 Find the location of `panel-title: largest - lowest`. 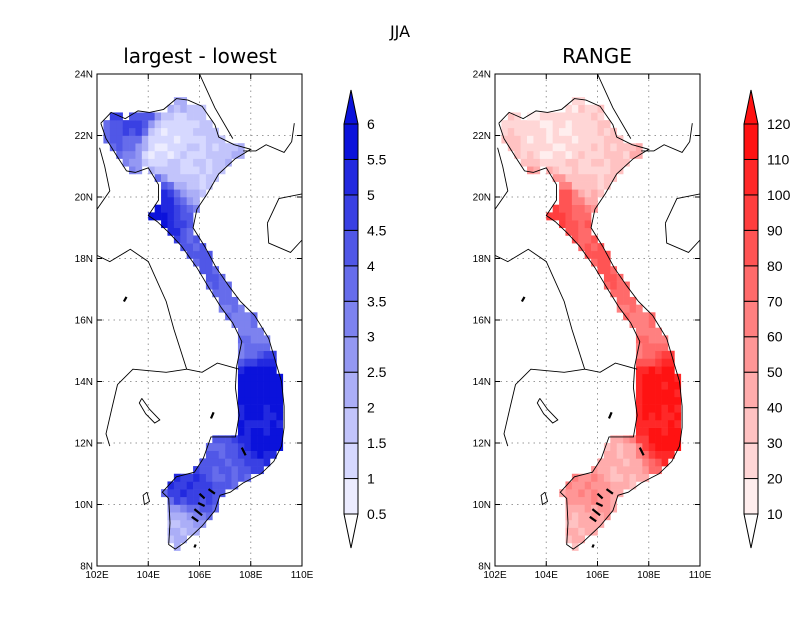

panel-title: largest - lowest is located at coordinates (200, 56).